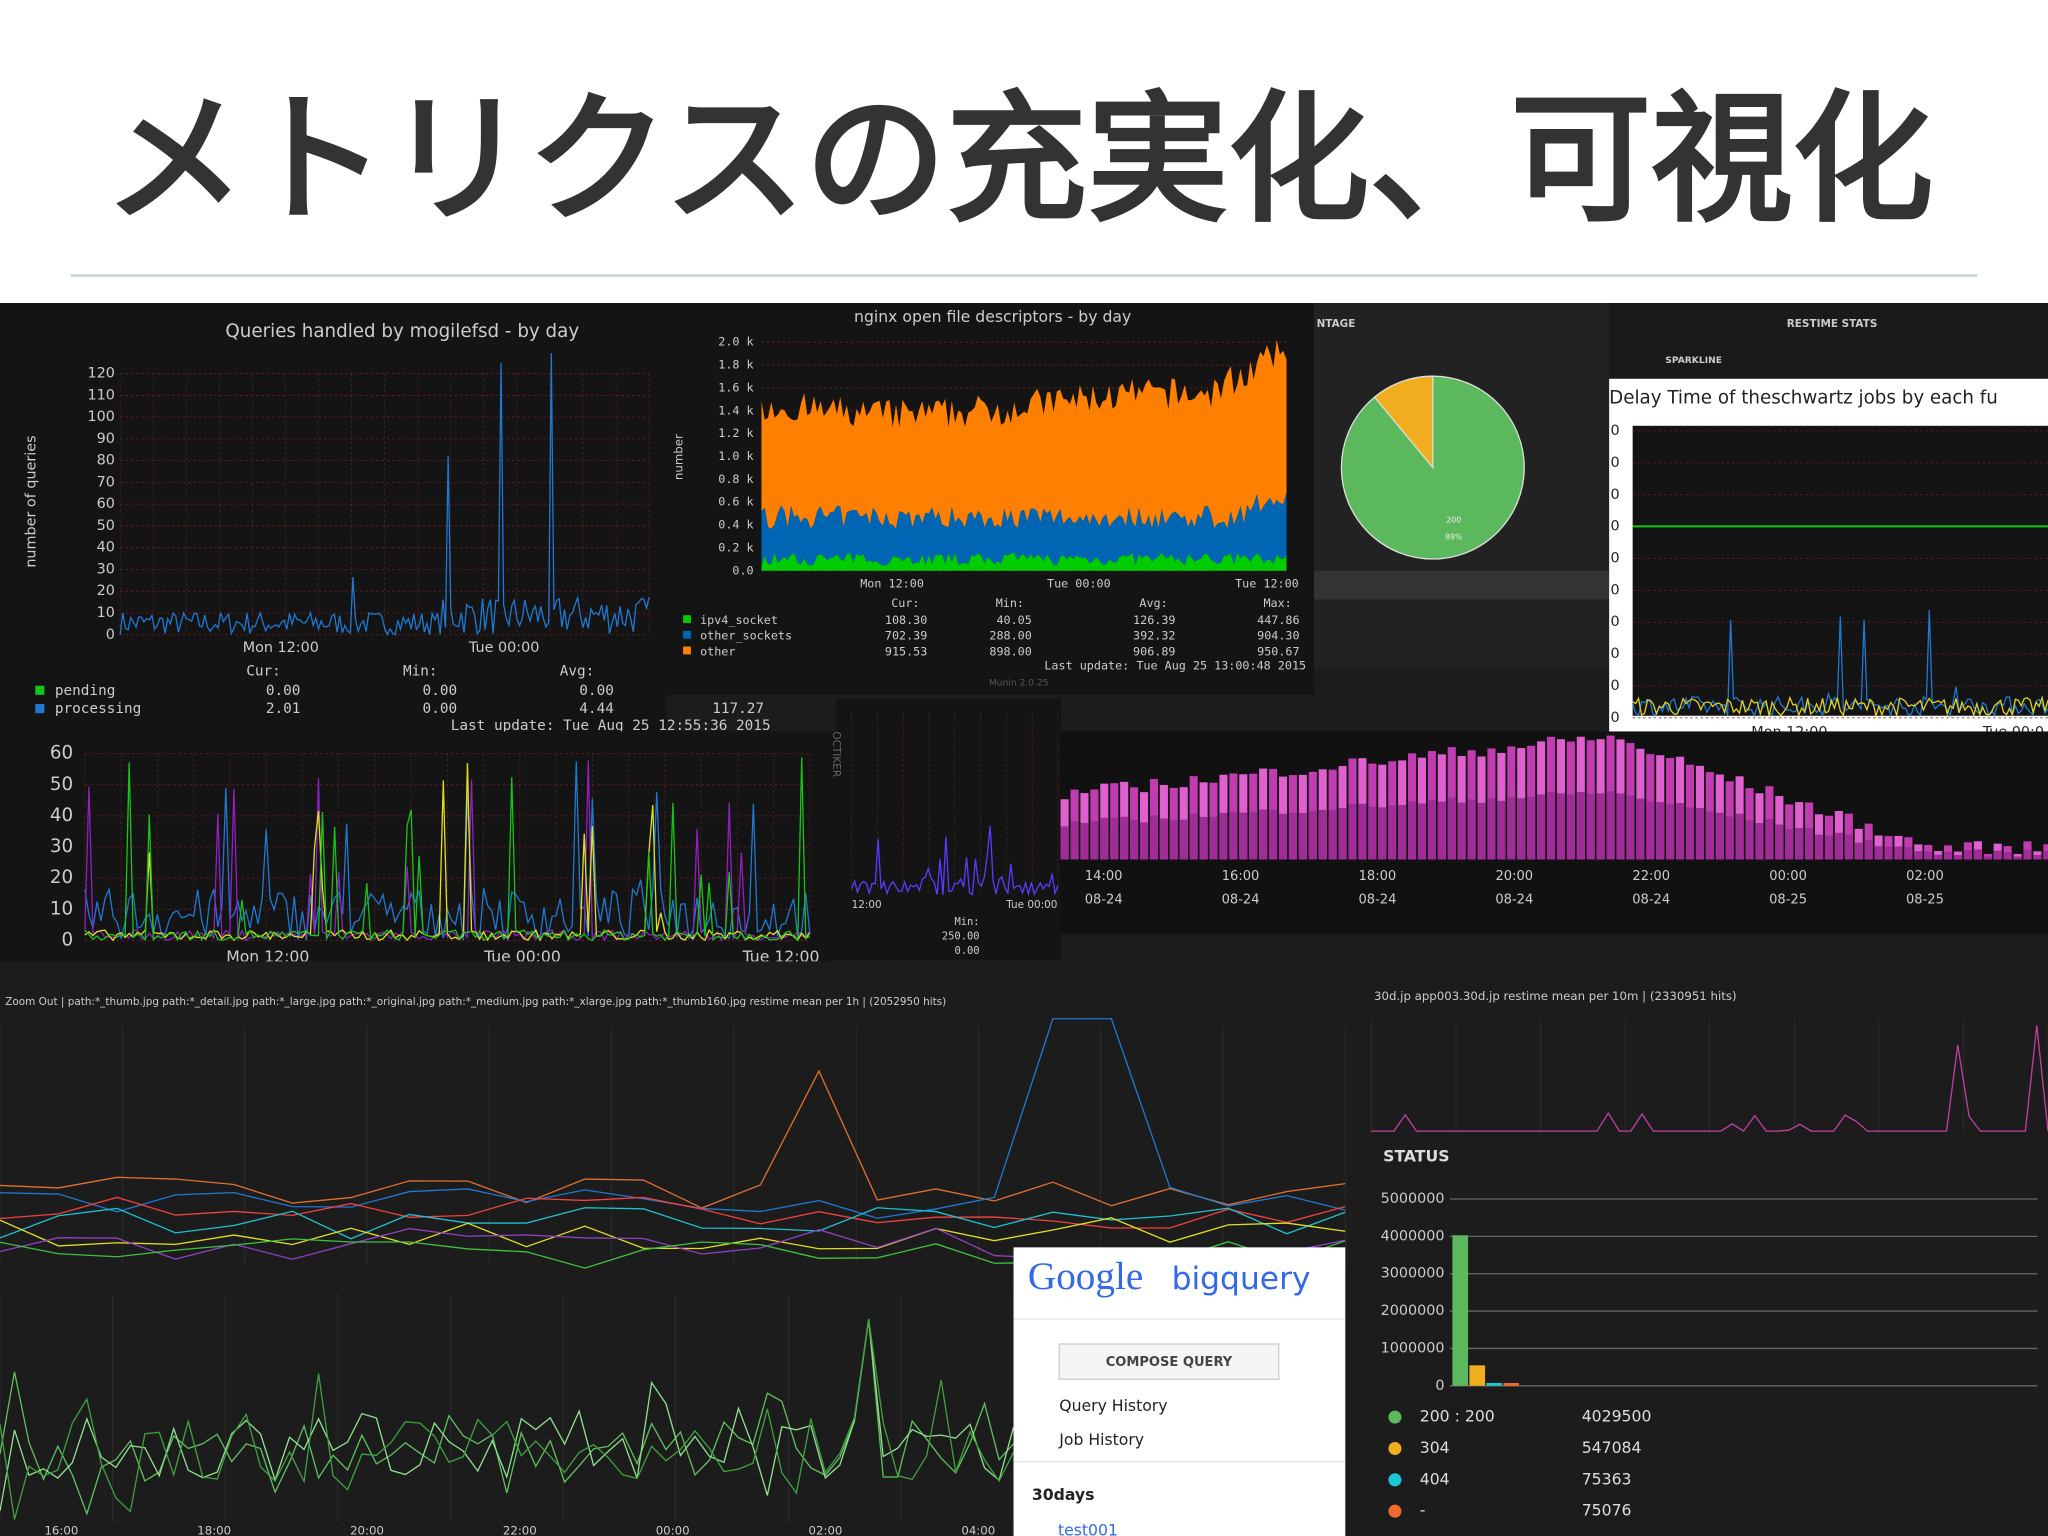 The width and height of the screenshot is (2048, 1536). I want to click on column-header: Max:, so click(1277, 603).